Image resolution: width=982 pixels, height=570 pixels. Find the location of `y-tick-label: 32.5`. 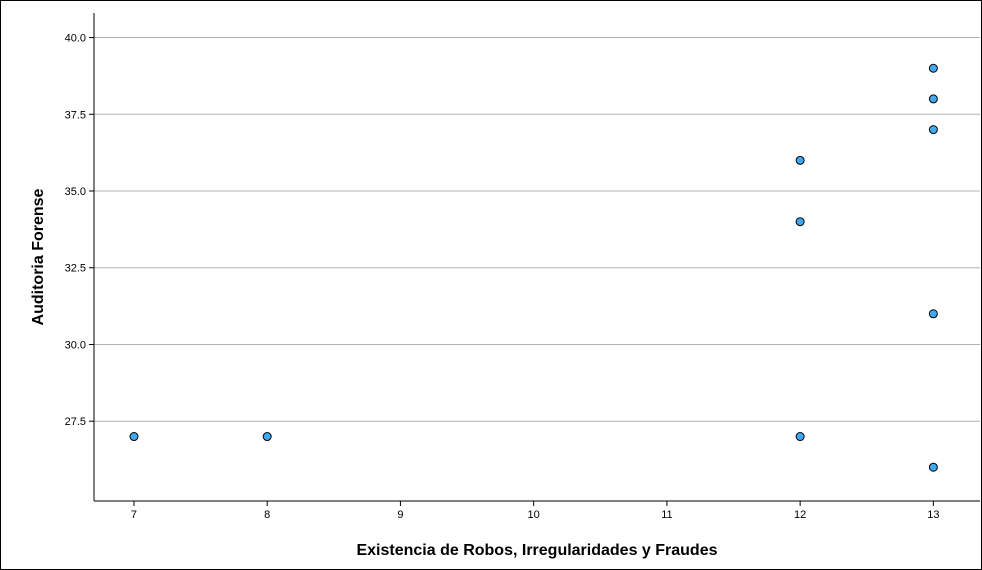

y-tick-label: 32.5 is located at coordinates (75, 269).